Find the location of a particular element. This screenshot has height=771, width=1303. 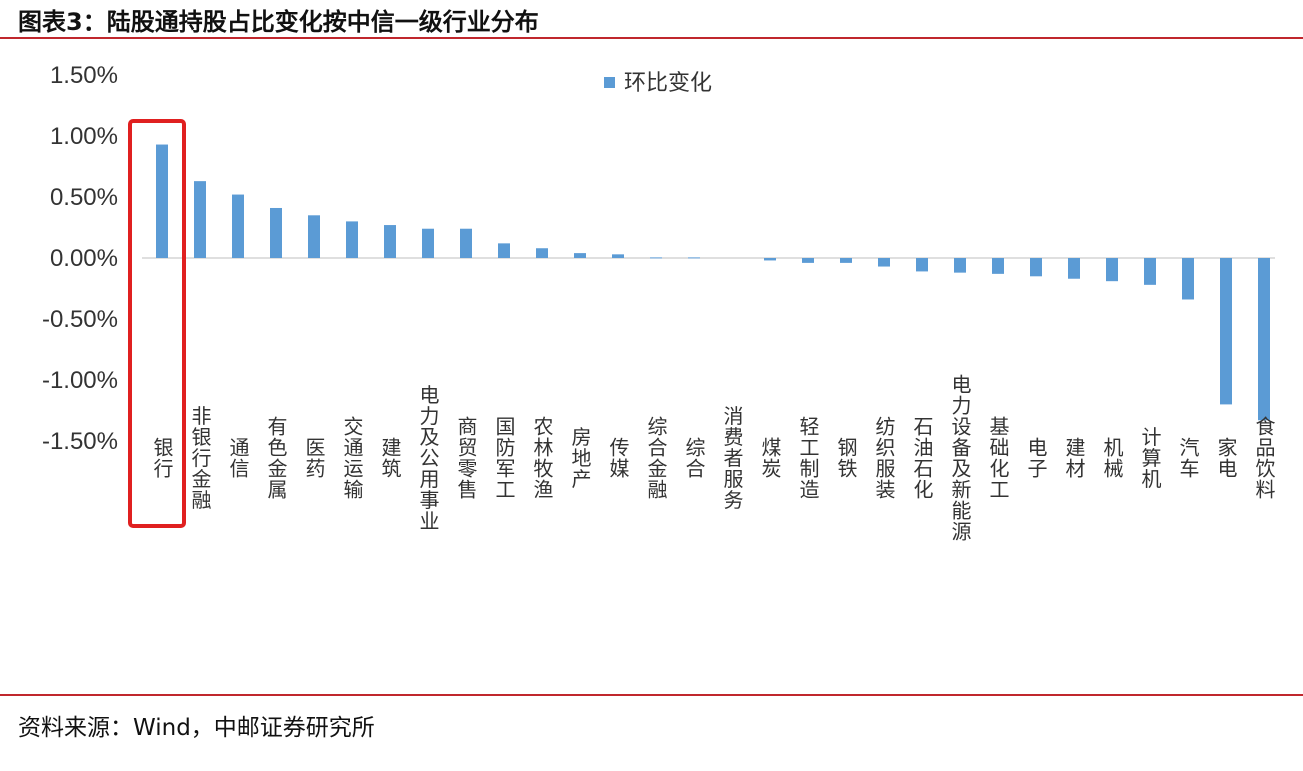

x-tick-label: 石油石化 is located at coordinates (922, 458).